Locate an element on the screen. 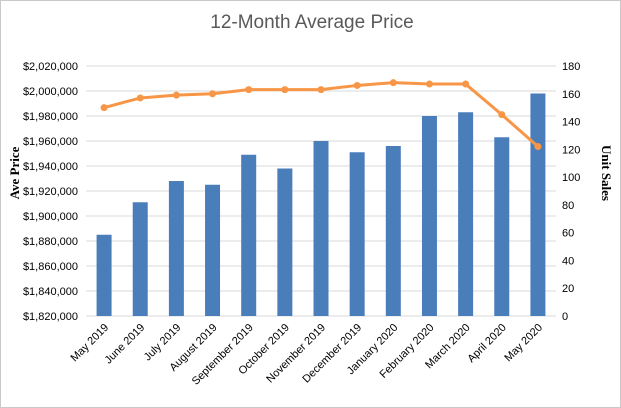  right-axis-tick-label: 40 is located at coordinates (568, 261).